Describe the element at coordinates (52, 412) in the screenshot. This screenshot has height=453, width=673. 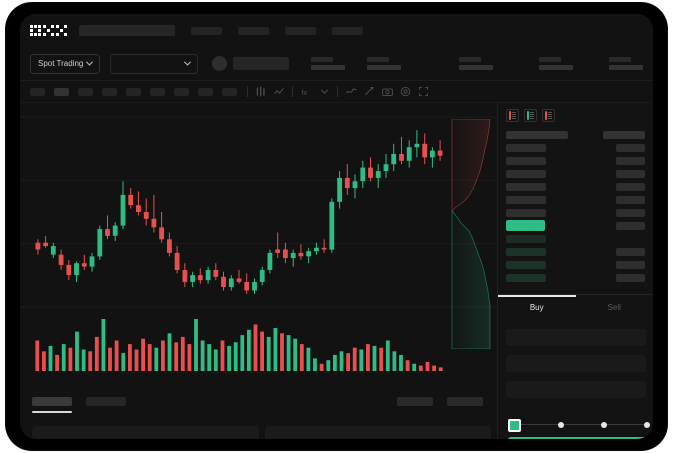
I see `orders-tab-underline` at that location.